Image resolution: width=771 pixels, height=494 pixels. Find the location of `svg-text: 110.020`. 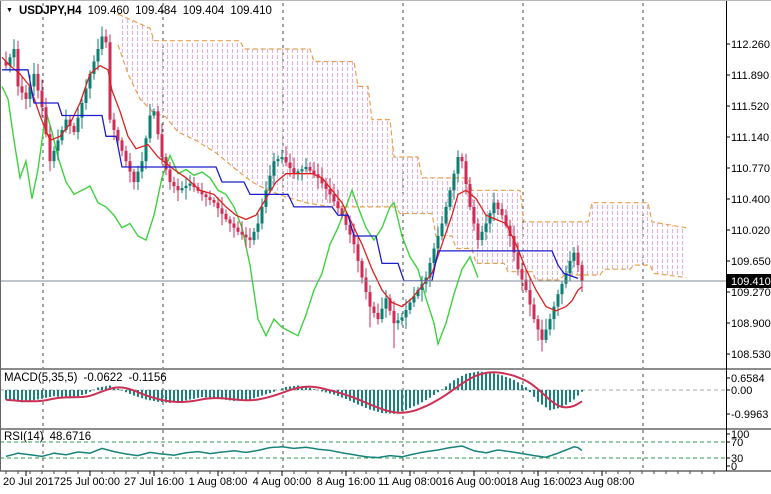

svg-text: 110.020 is located at coordinates (750, 231).